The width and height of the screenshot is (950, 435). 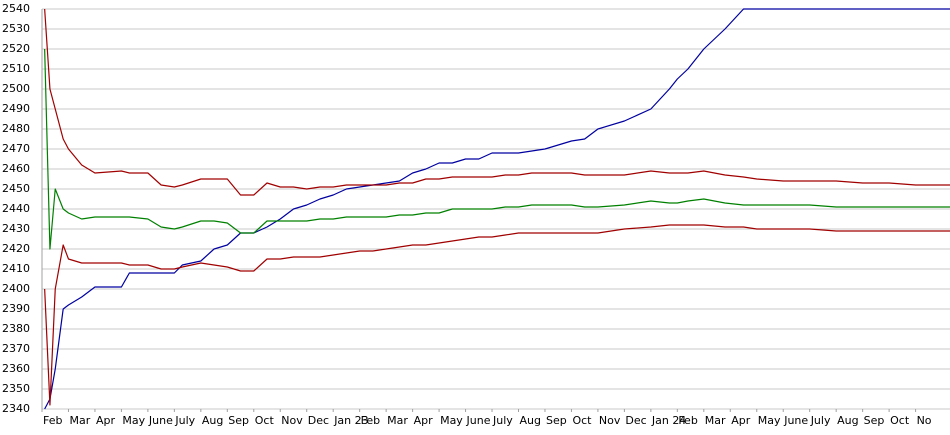 What do you see at coordinates (16, 268) in the screenshot?
I see `y-tick-label: 2410` at bounding box center [16, 268].